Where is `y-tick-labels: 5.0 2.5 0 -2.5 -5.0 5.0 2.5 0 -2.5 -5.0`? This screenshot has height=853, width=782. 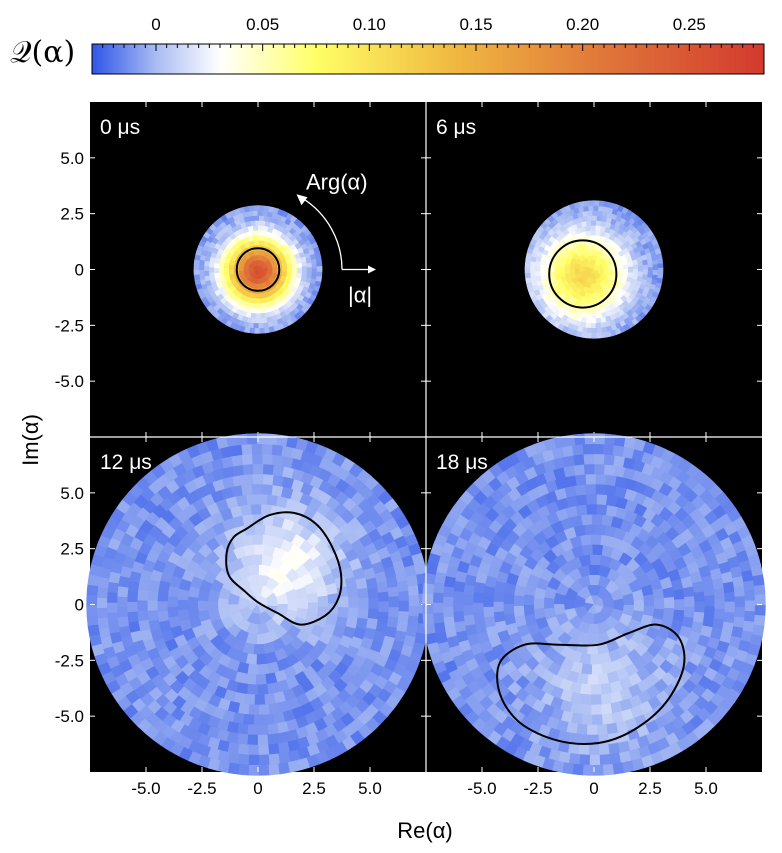 y-tick-labels: 5.0 2.5 0 -2.5 -5.0 5.0 2.5 0 -2.5 -5.0 is located at coordinates (69, 437).